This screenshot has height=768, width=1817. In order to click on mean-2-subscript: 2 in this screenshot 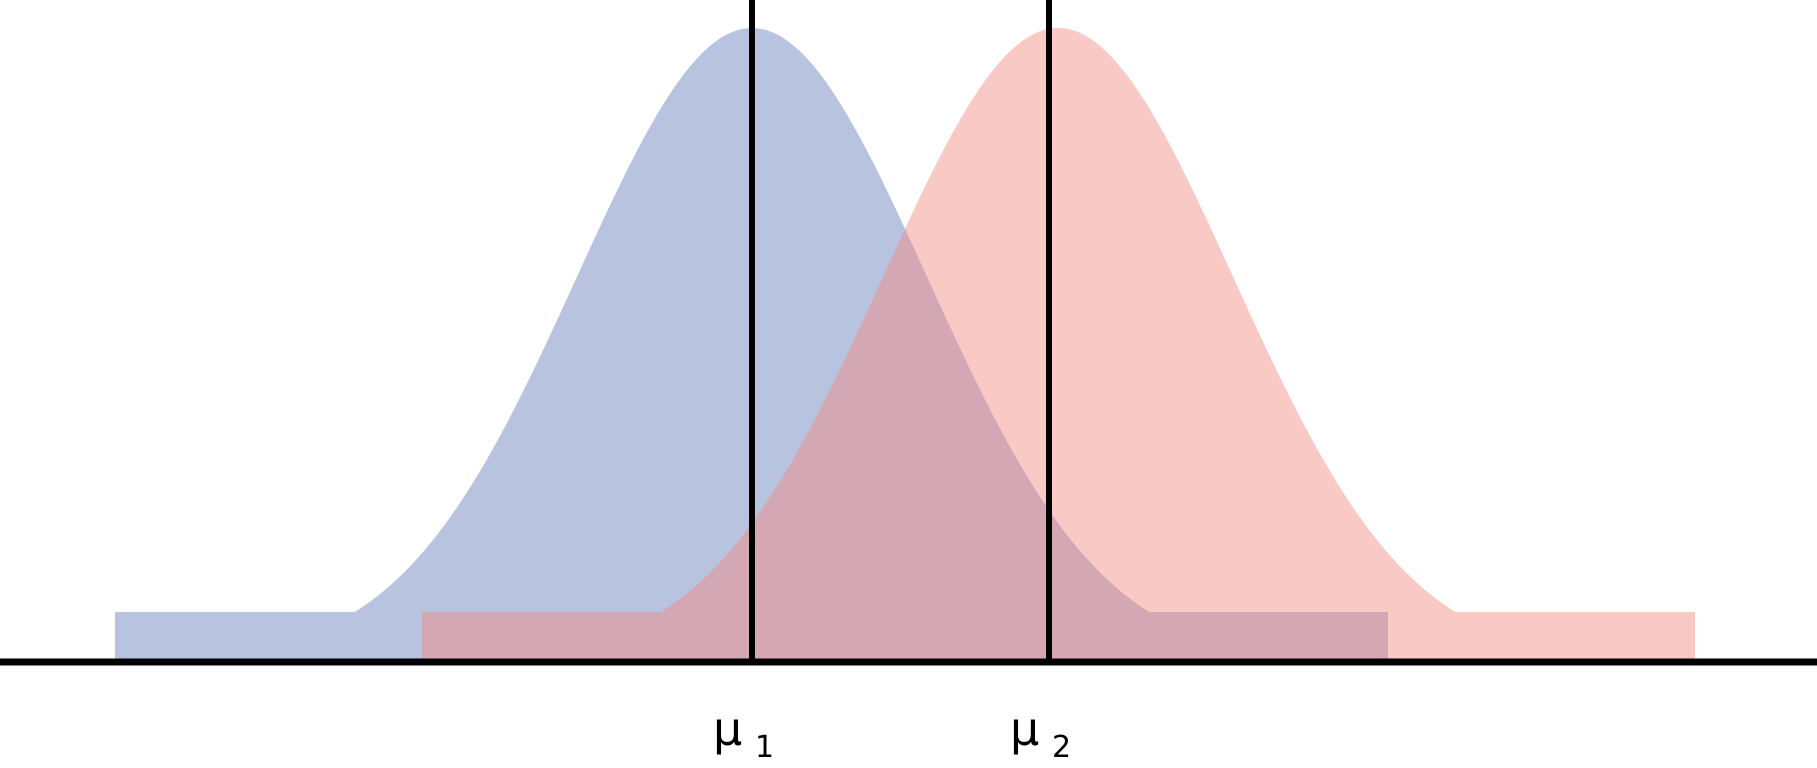, I will do `click(1061, 747)`.